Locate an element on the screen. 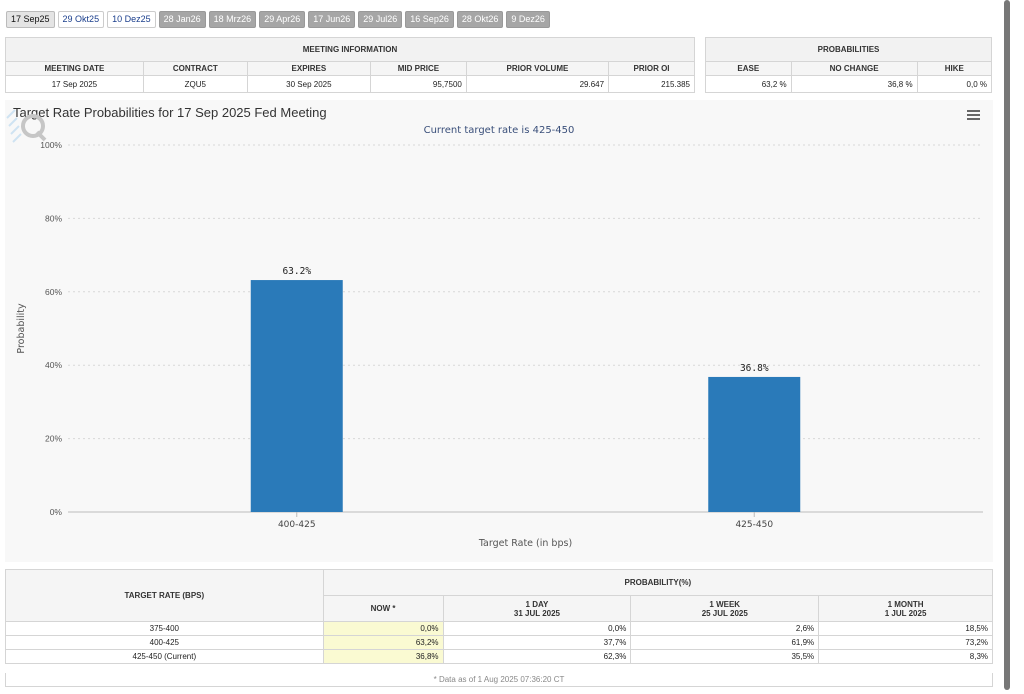 The height and width of the screenshot is (694, 1024). prior-volume-value: 29.647 is located at coordinates (537, 84).